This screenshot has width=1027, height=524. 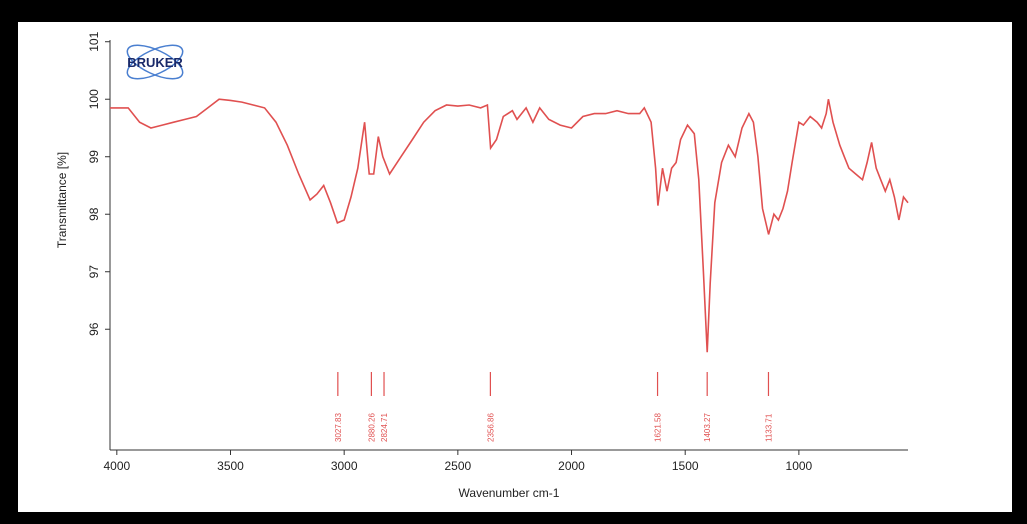 I want to click on logo-orbit, so click(x=155, y=62).